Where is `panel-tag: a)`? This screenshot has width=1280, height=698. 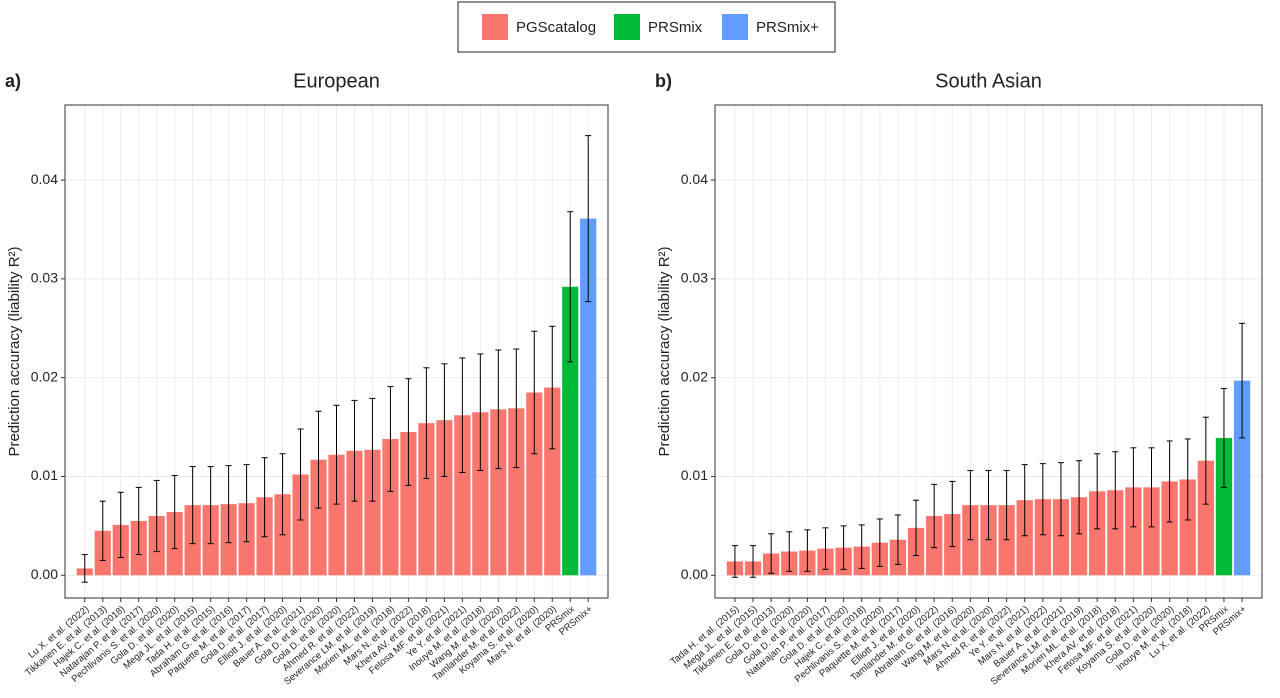
panel-tag: a) is located at coordinates (13, 81).